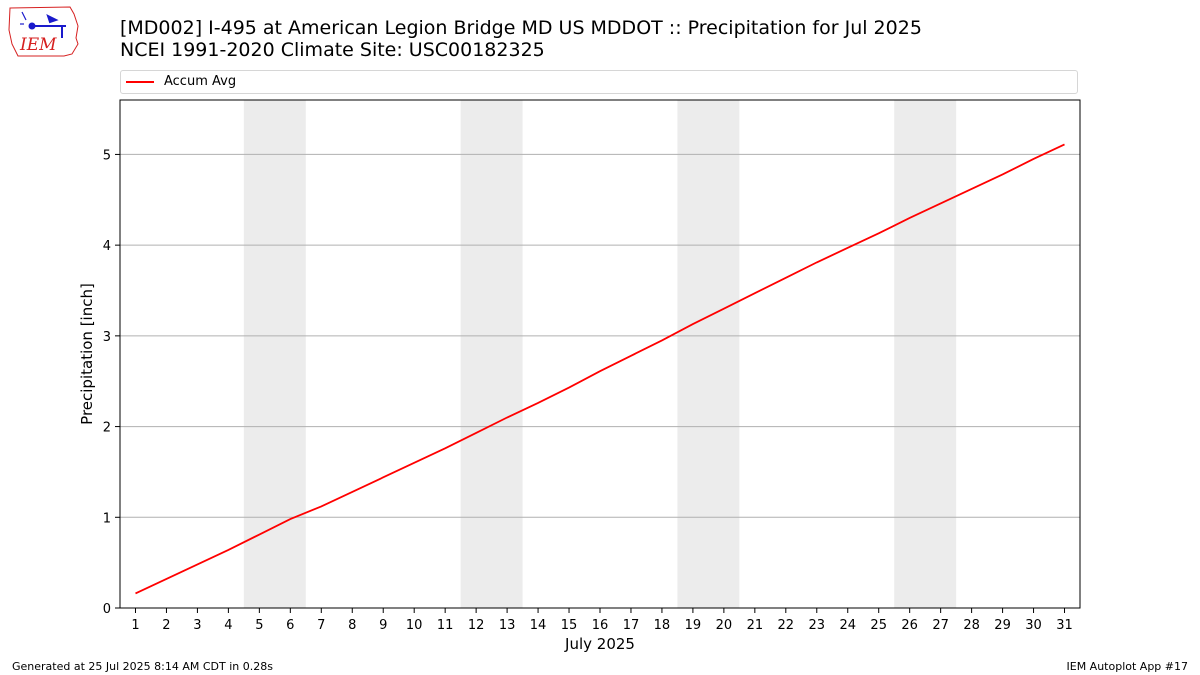 The height and width of the screenshot is (675, 1200). What do you see at coordinates (107, 155) in the screenshot?
I see `y-tick-label-5: 5` at bounding box center [107, 155].